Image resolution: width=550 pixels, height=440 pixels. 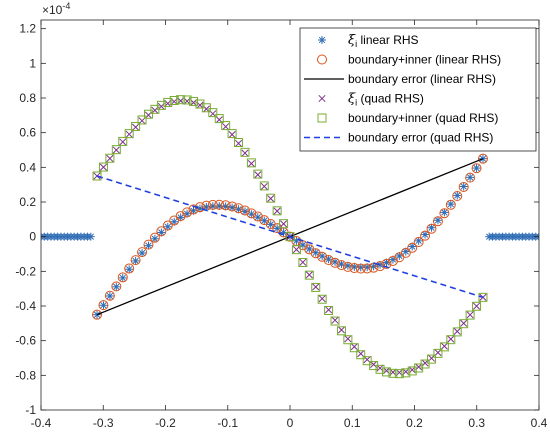 What do you see at coordinates (25, 306) in the screenshot?
I see `y-tick-label: -0.4` at bounding box center [25, 306].